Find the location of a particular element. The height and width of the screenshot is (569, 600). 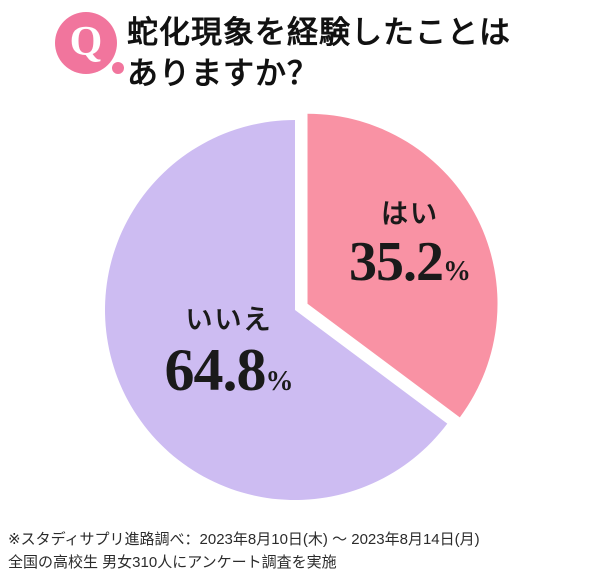

slice-label-no: いいえ 64.8% is located at coordinates (229, 350).